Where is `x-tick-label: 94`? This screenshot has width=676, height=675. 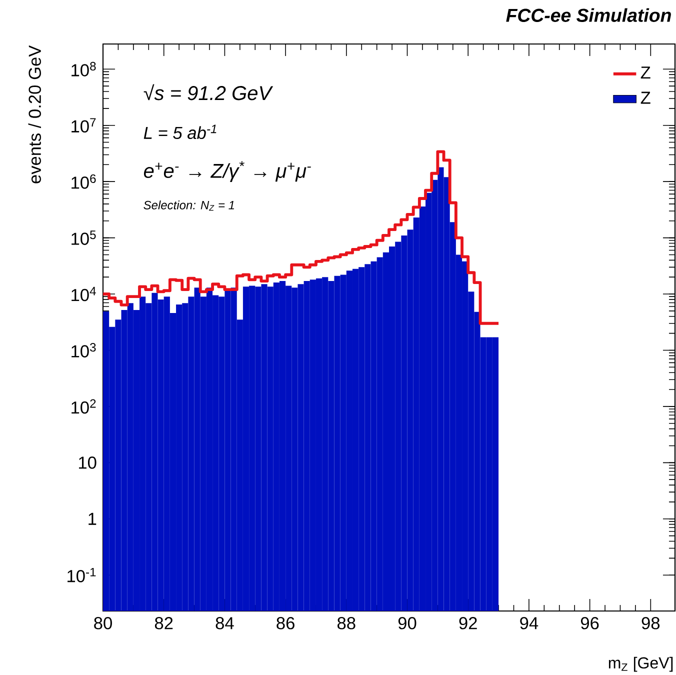 x-tick-label: 94 is located at coordinates (529, 623).